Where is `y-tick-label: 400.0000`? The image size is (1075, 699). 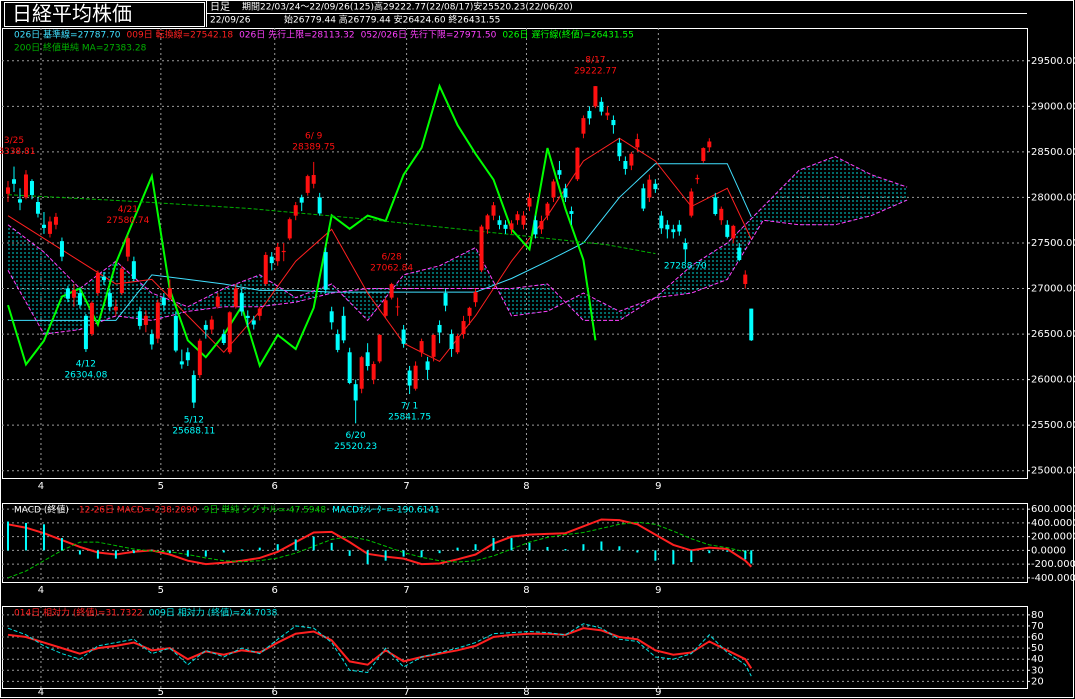
y-tick-label: 400.0000 is located at coordinates (1053, 523).